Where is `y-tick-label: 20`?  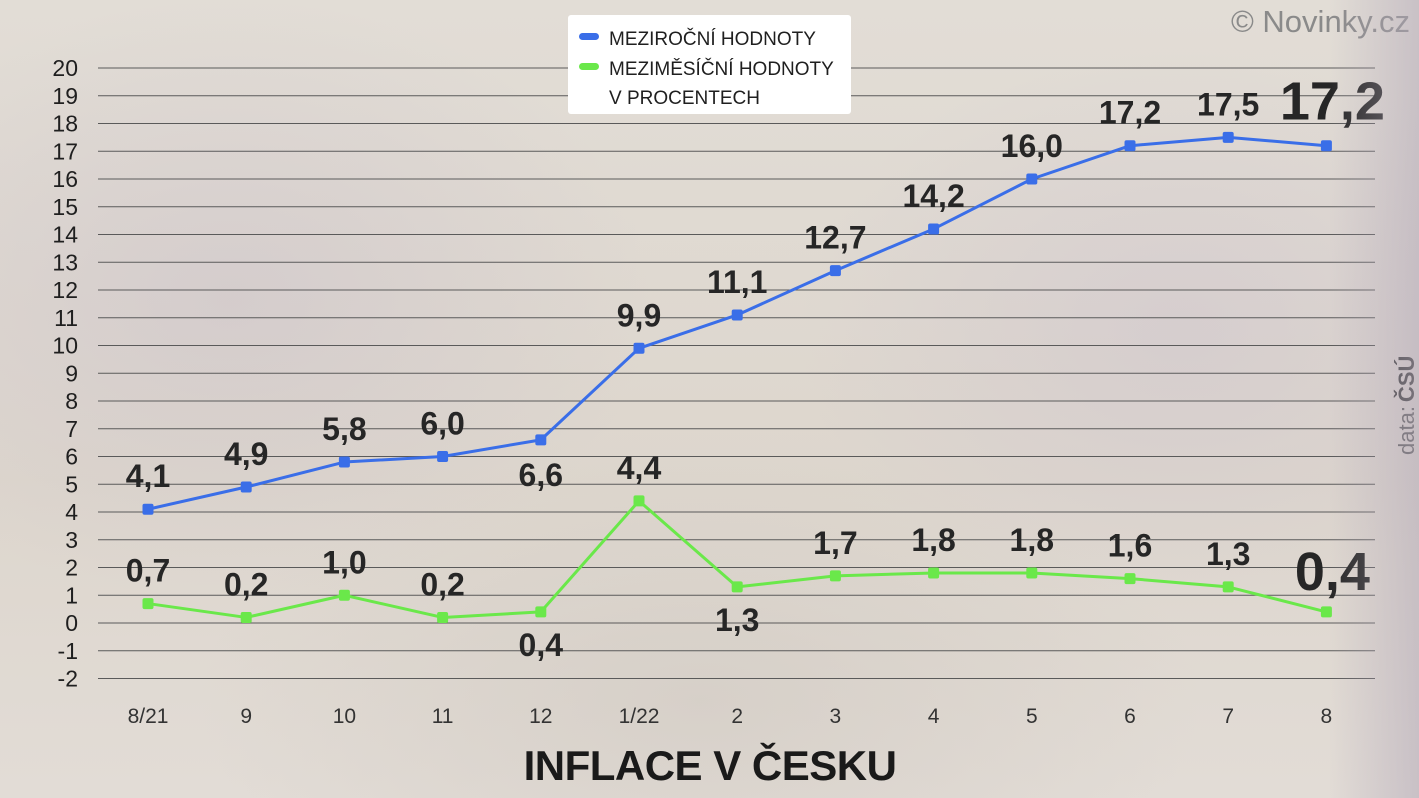
y-tick-label: 20 is located at coordinates (65, 68).